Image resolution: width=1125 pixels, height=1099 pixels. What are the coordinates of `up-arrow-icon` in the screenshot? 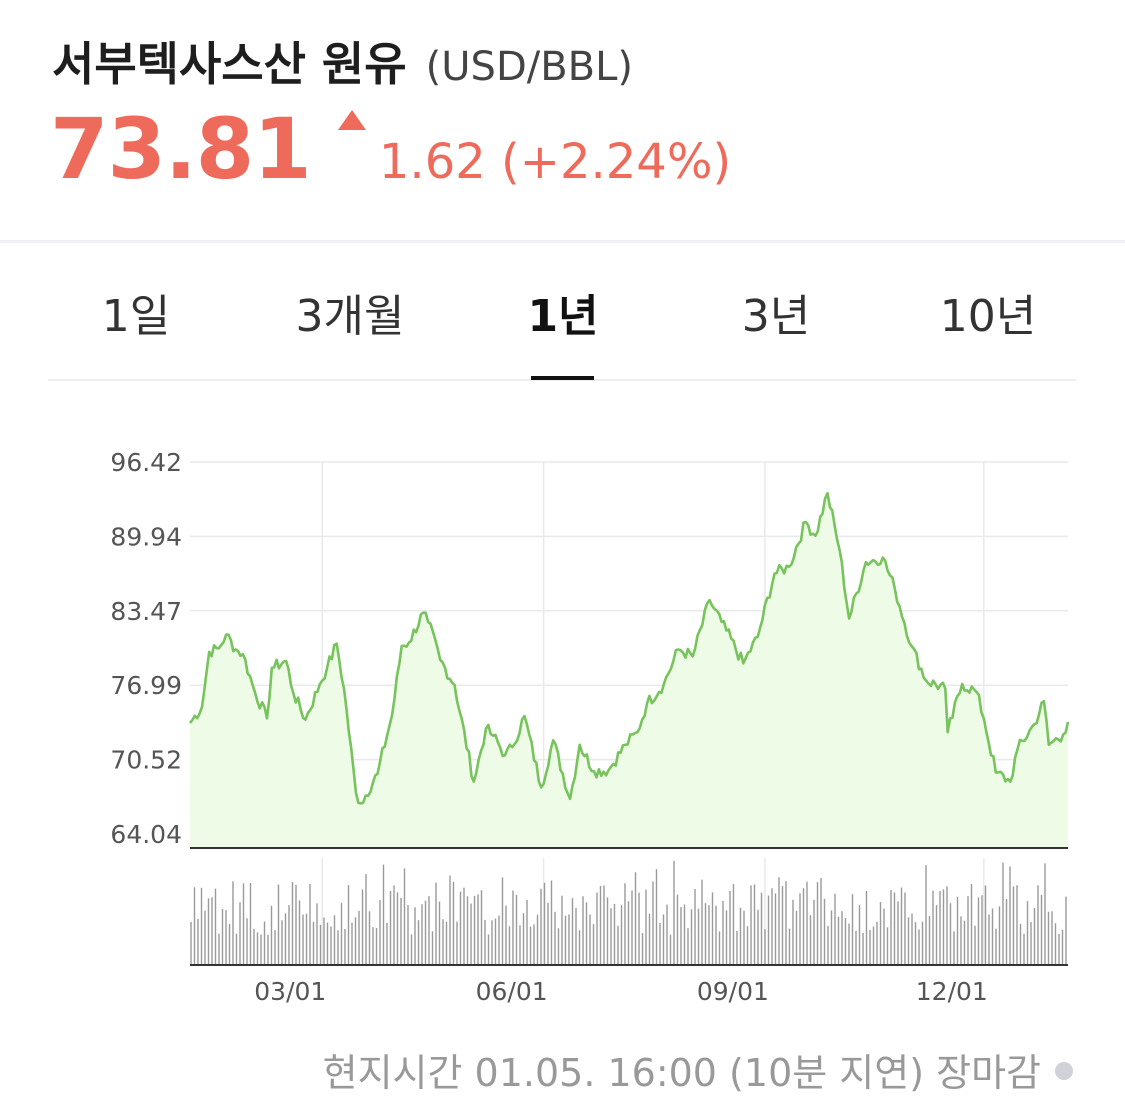 It's located at (351, 120).